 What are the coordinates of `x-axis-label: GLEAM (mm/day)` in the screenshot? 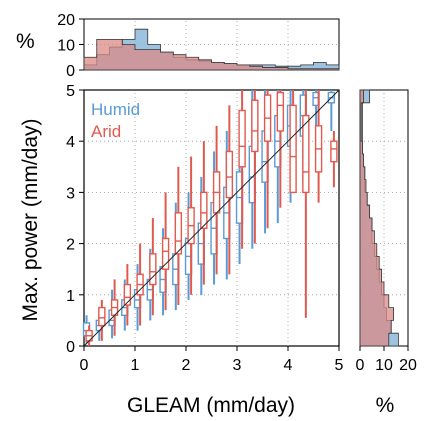 It's located at (211, 405).